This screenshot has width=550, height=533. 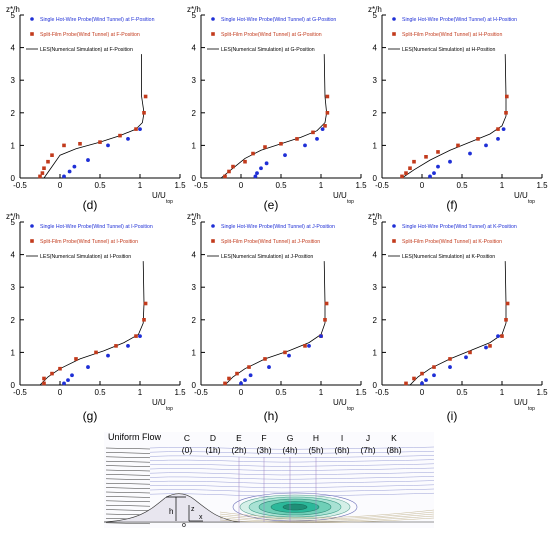 I want to click on panel-caption: (f), so click(x=451, y=205).